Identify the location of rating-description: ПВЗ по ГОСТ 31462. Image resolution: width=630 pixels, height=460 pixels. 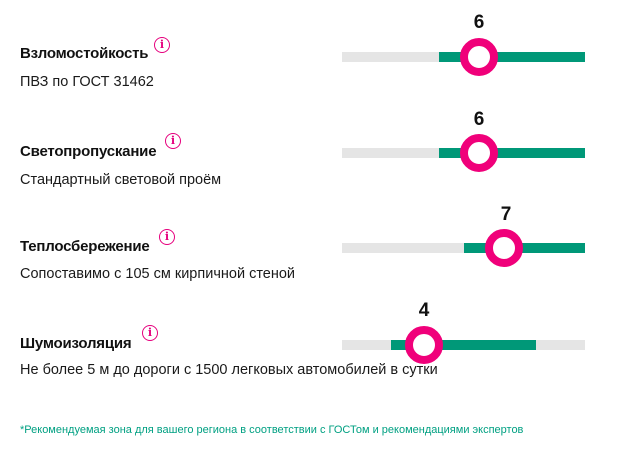
(87, 82).